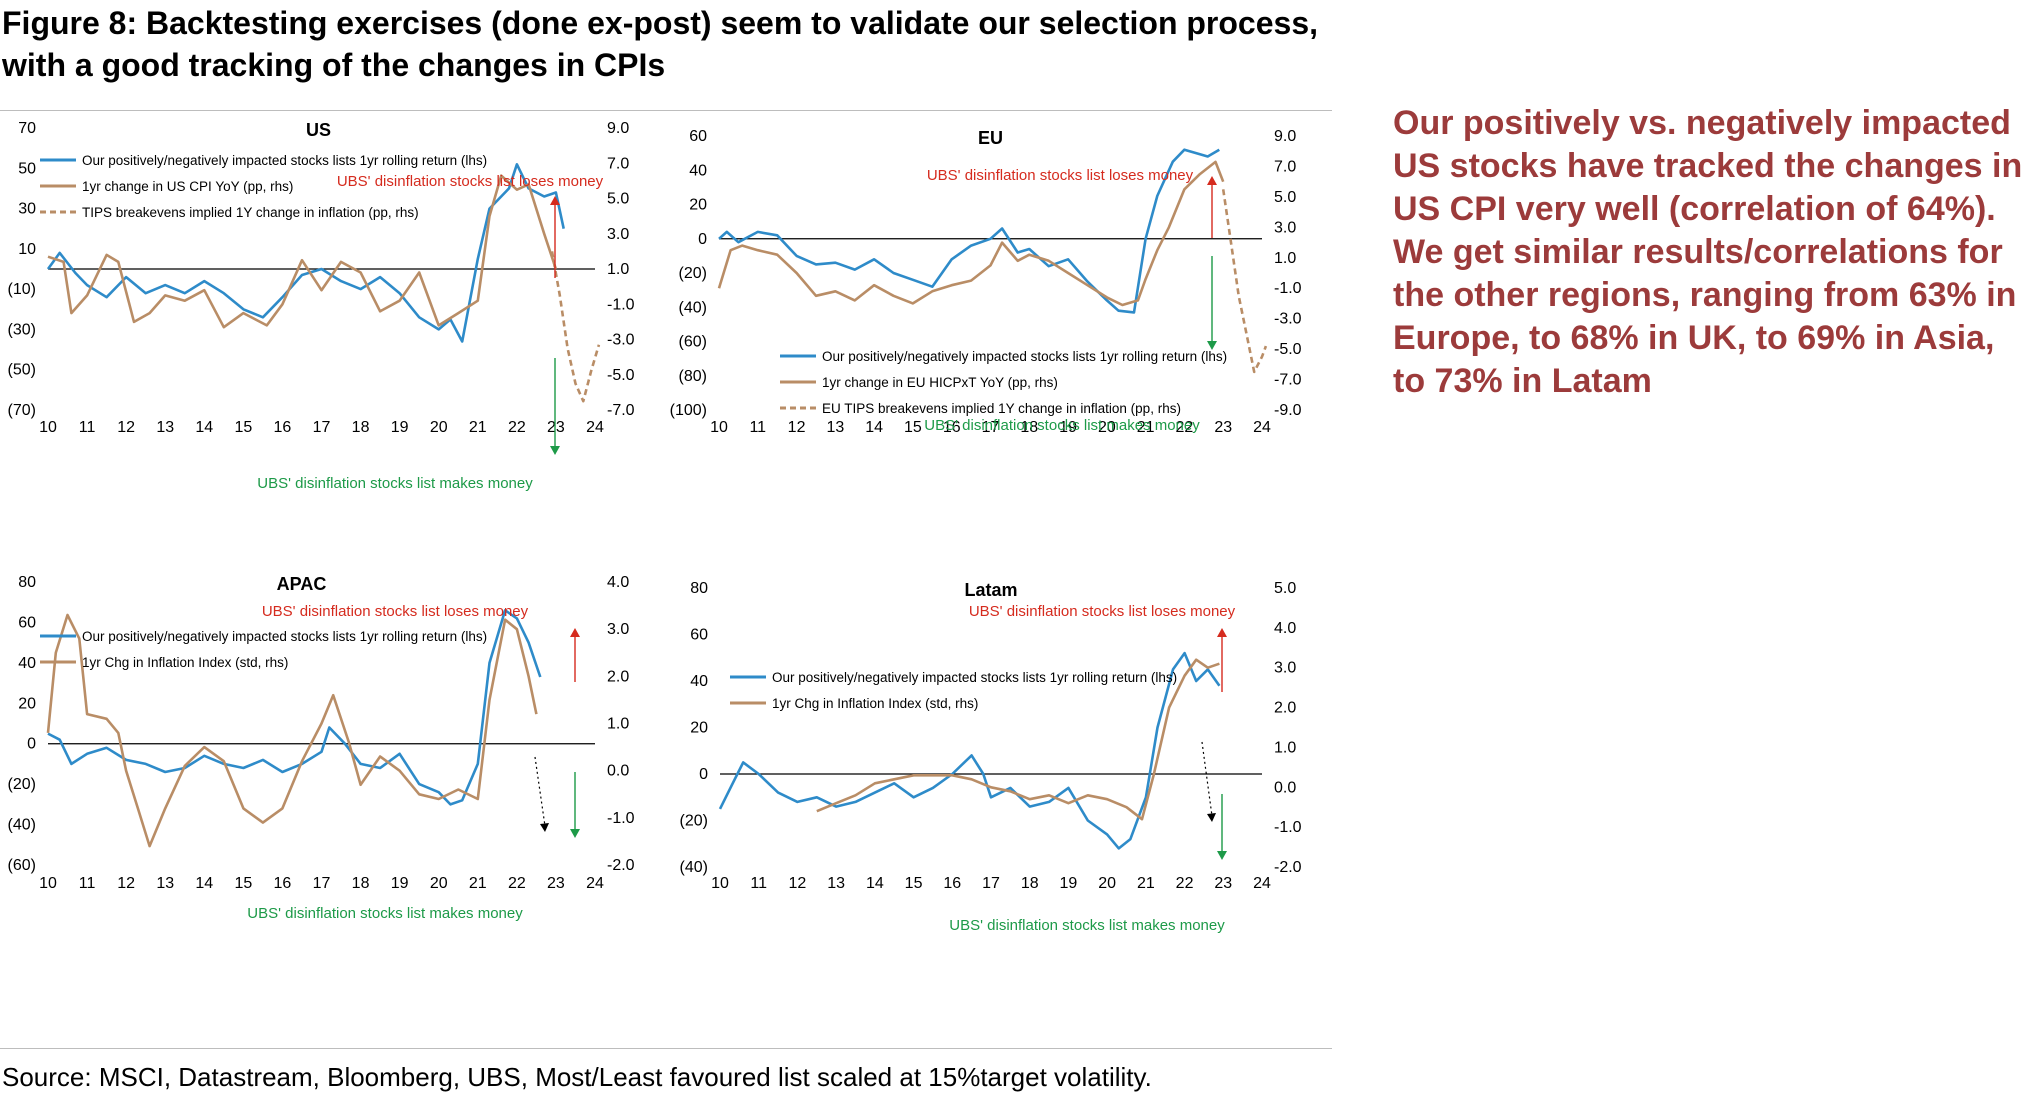  I want to click on top-divider, so click(666, 110).